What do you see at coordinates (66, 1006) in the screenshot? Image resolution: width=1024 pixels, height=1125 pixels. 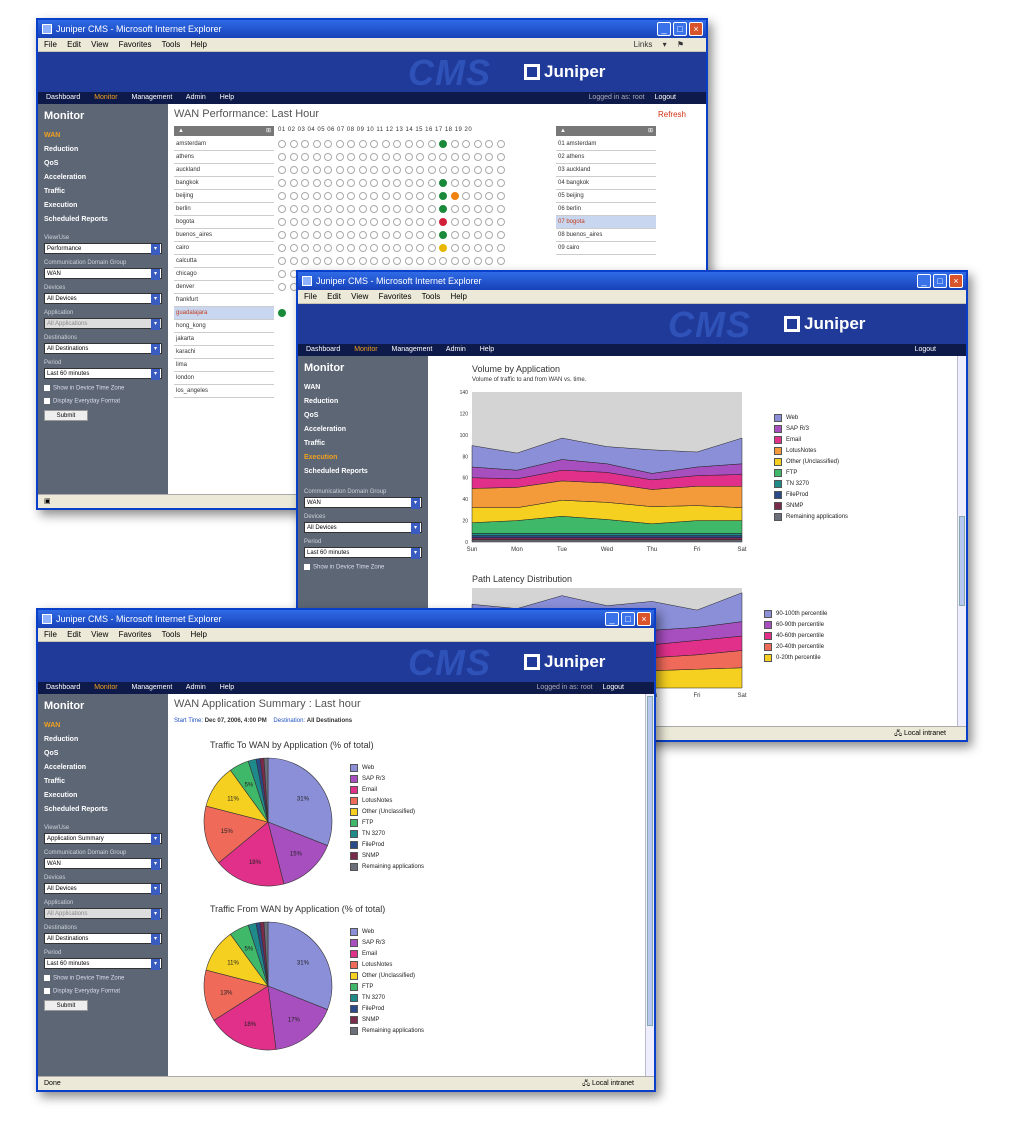 I see `submit-button: Submit` at bounding box center [66, 1006].